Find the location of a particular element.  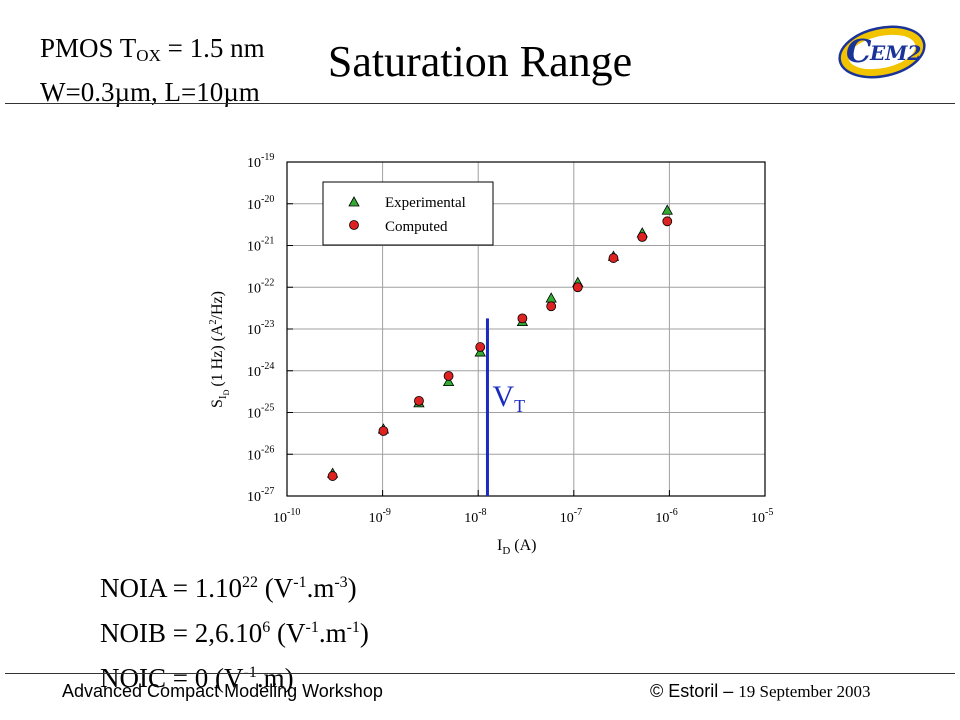

vt-marker: VT is located at coordinates (505, 407).